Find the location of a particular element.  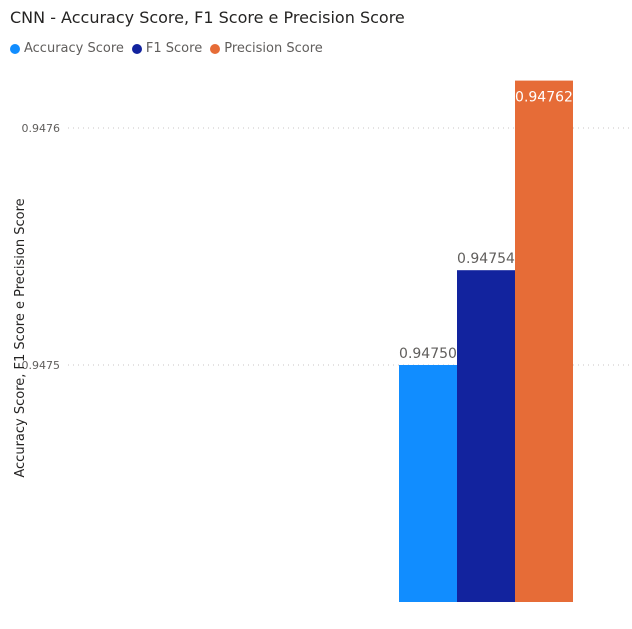

legend-item-accuracy: Accuracy Score is located at coordinates (67, 48).